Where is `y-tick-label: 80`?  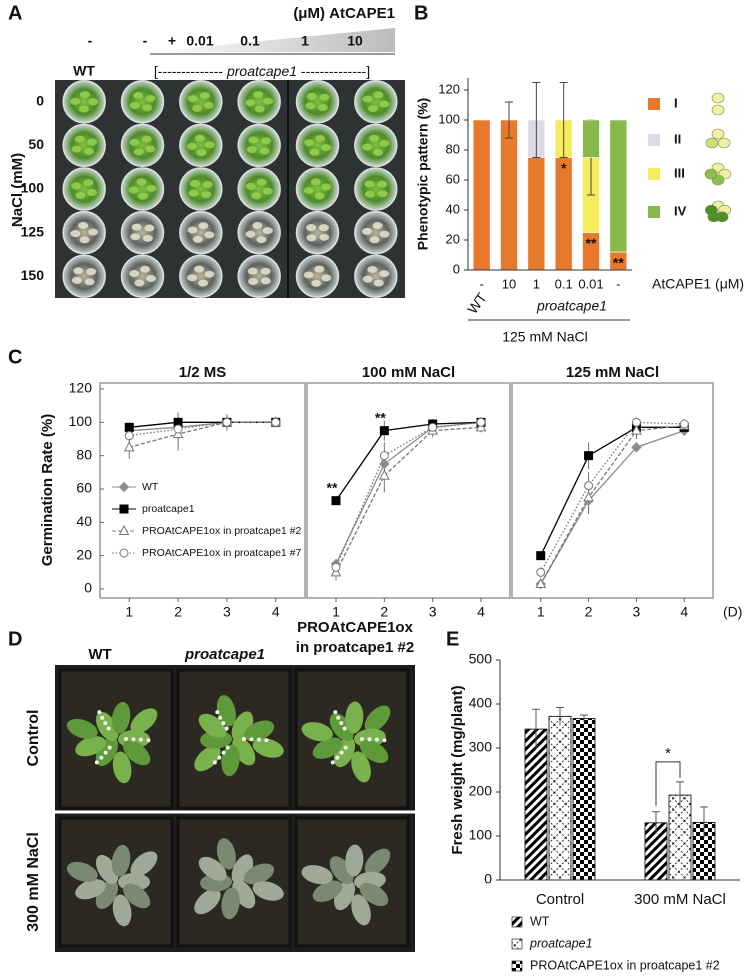
y-tick-label: 80 is located at coordinates (84, 454).